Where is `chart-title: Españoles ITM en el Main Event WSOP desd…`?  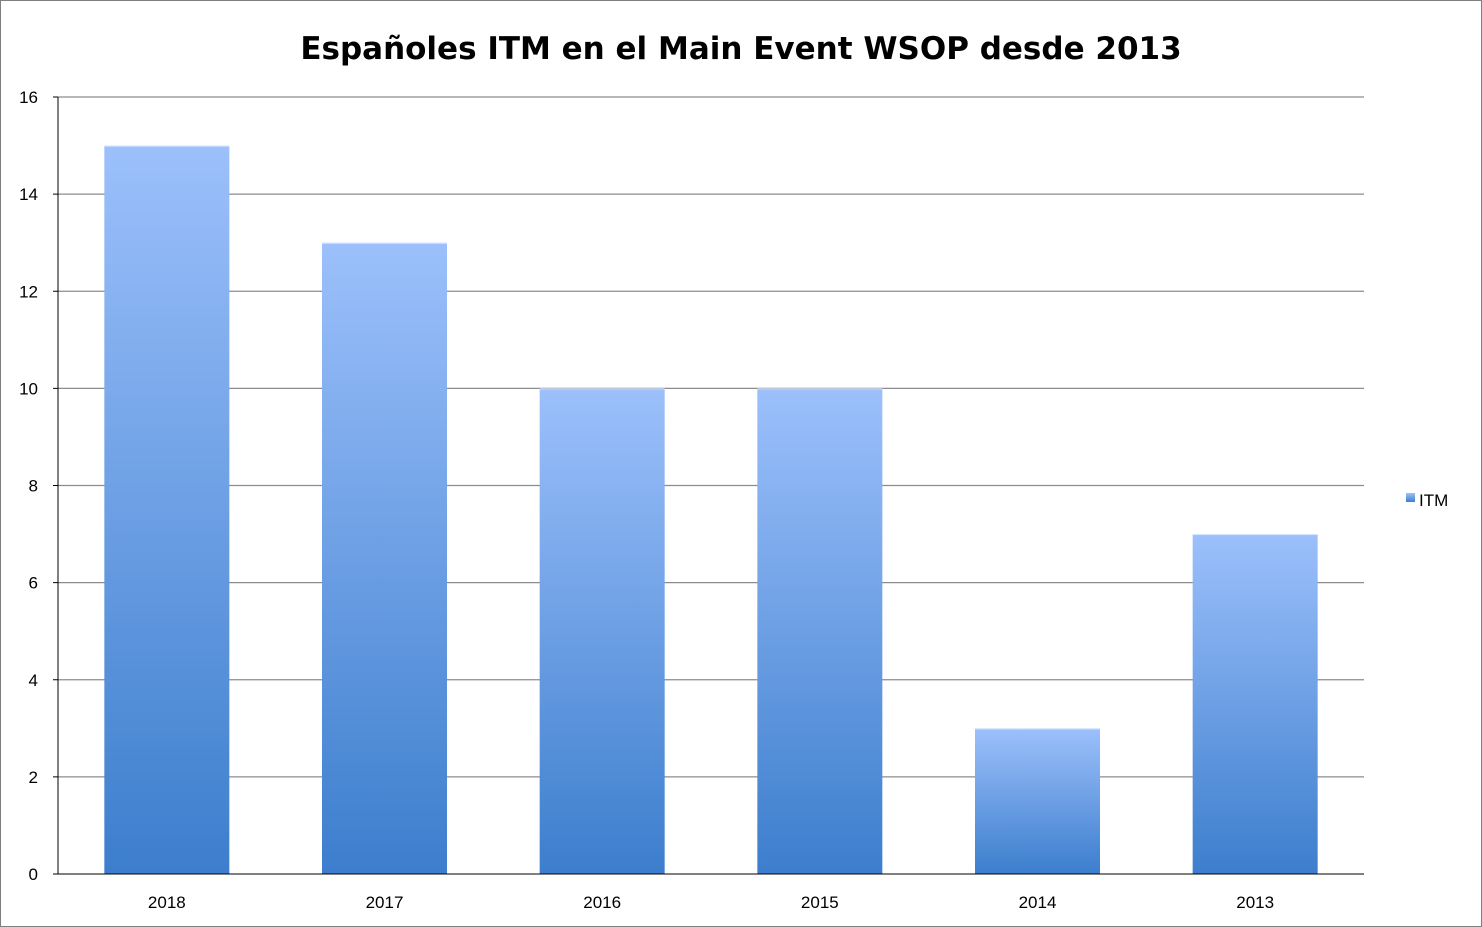 chart-title: Españoles ITM en el Main Event WSOP desd… is located at coordinates (740, 49).